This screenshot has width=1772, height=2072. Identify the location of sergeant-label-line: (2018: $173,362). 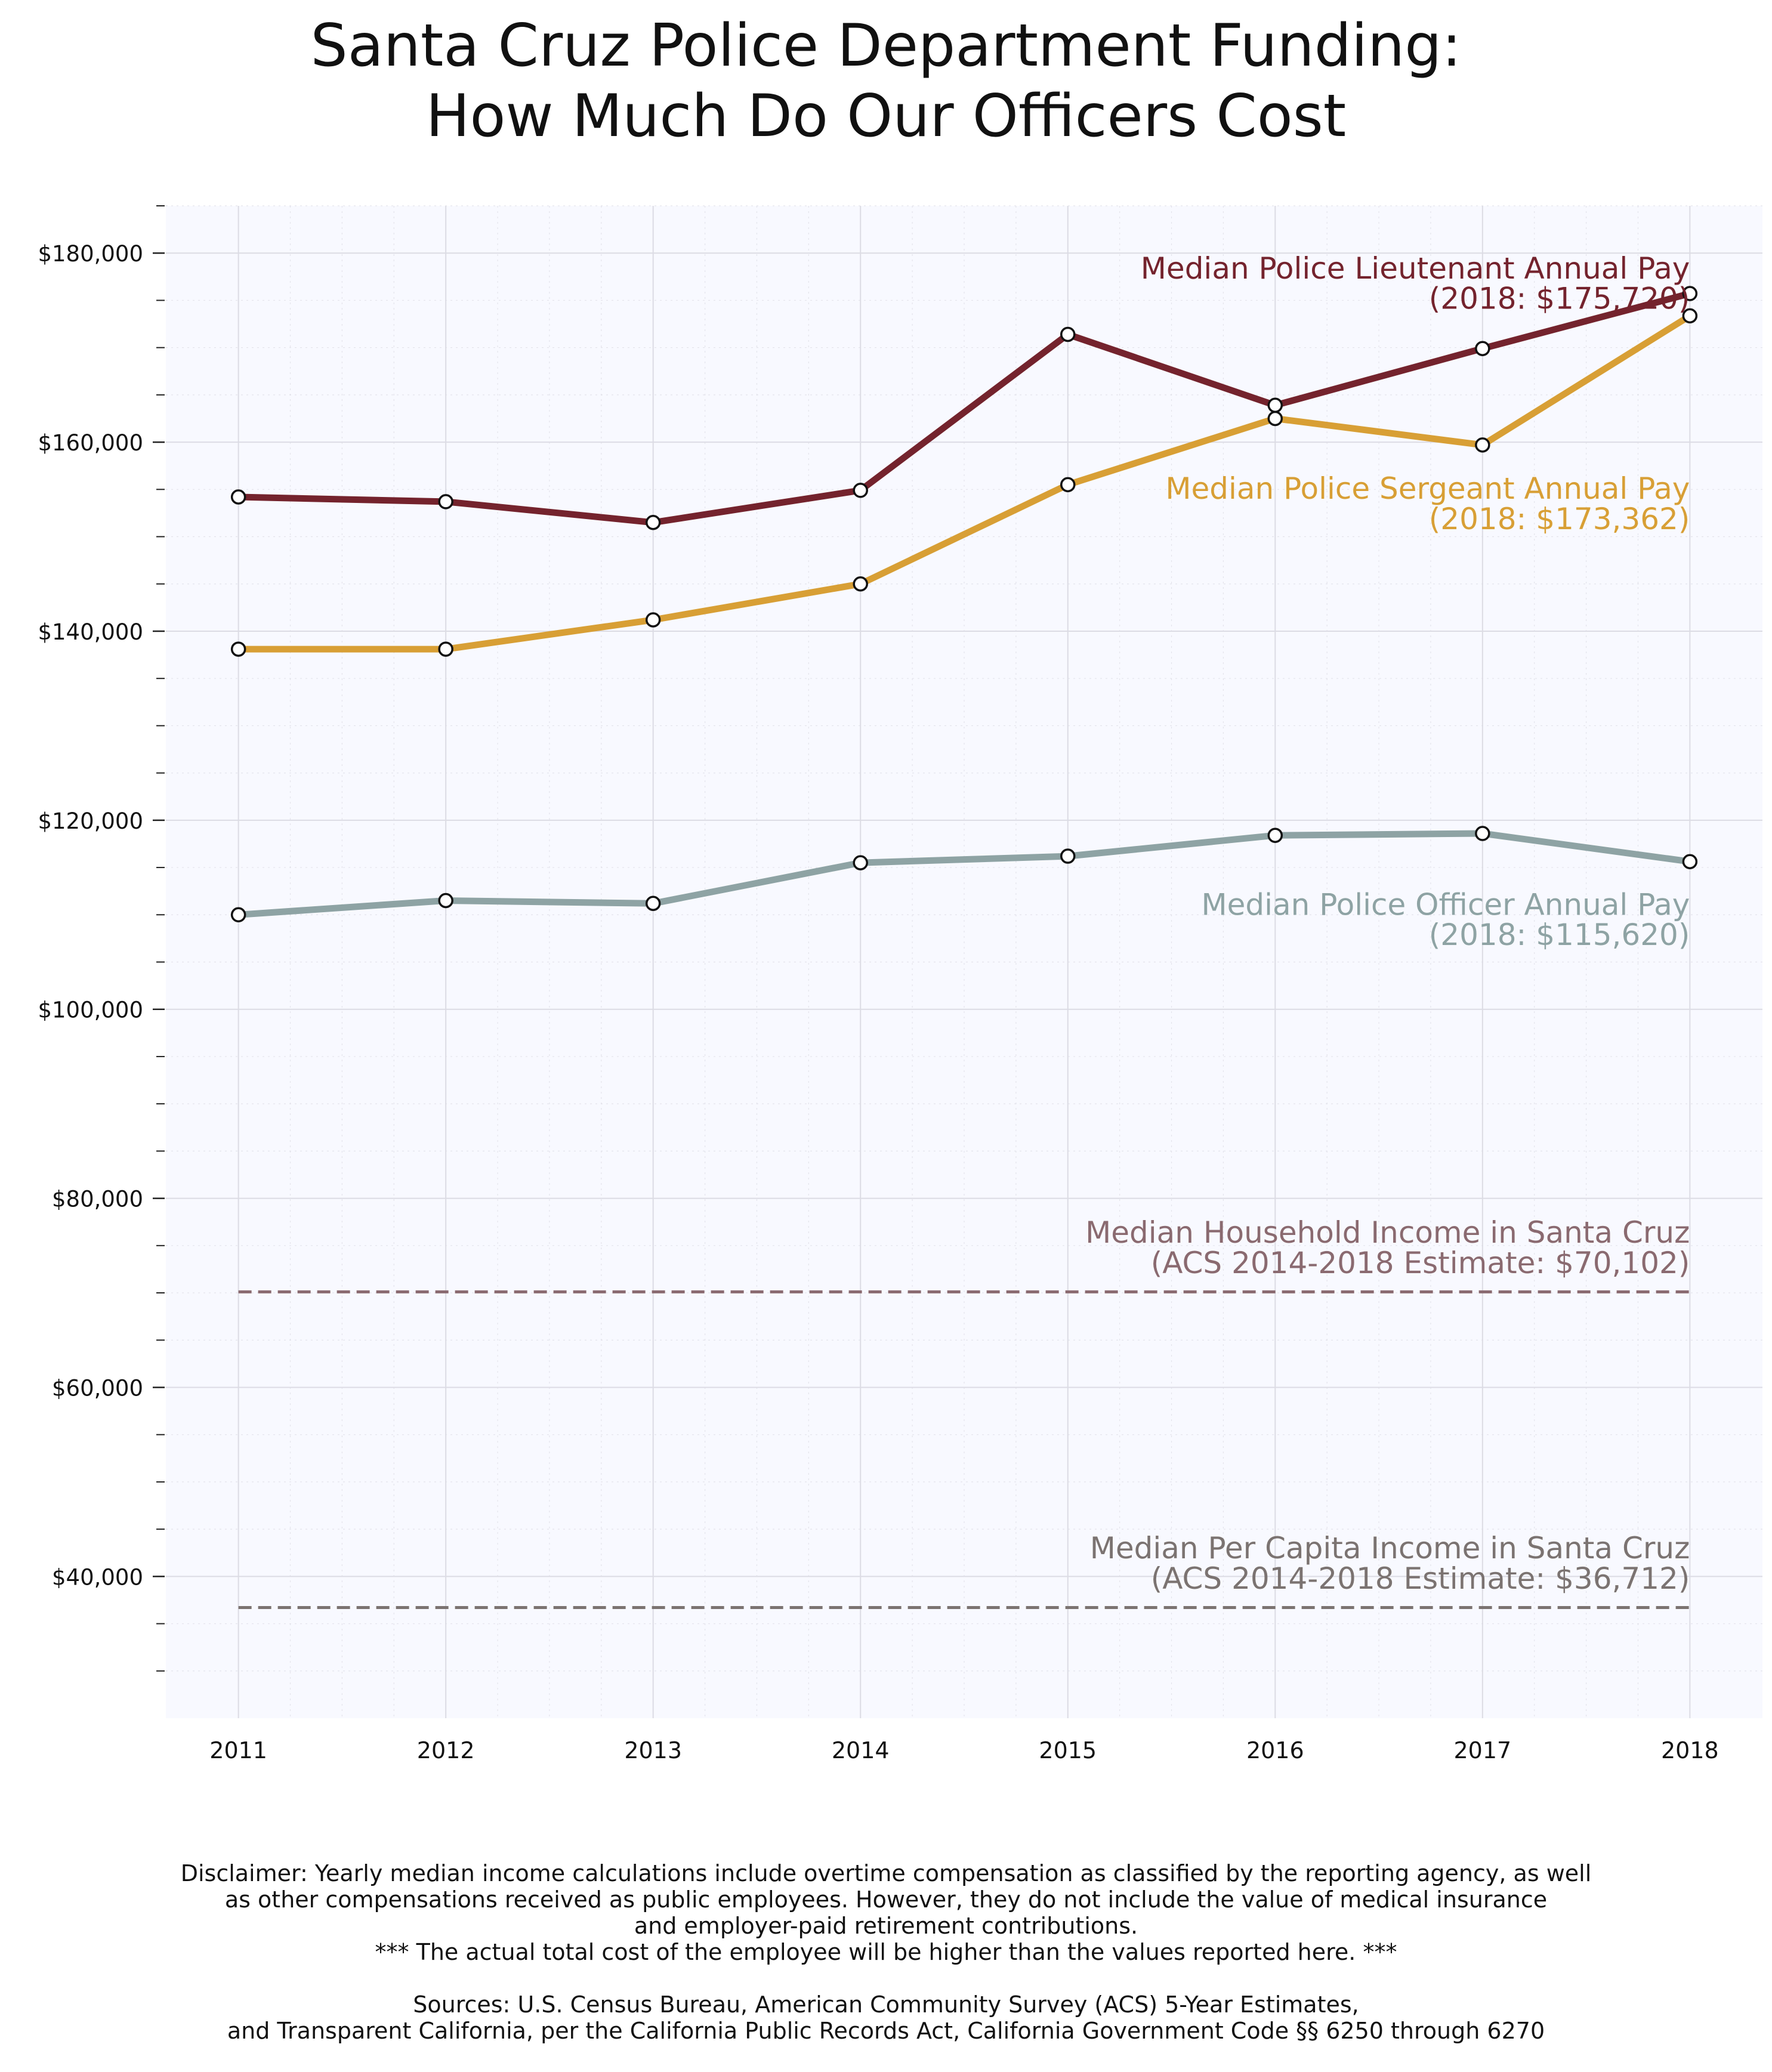
(1559, 519).